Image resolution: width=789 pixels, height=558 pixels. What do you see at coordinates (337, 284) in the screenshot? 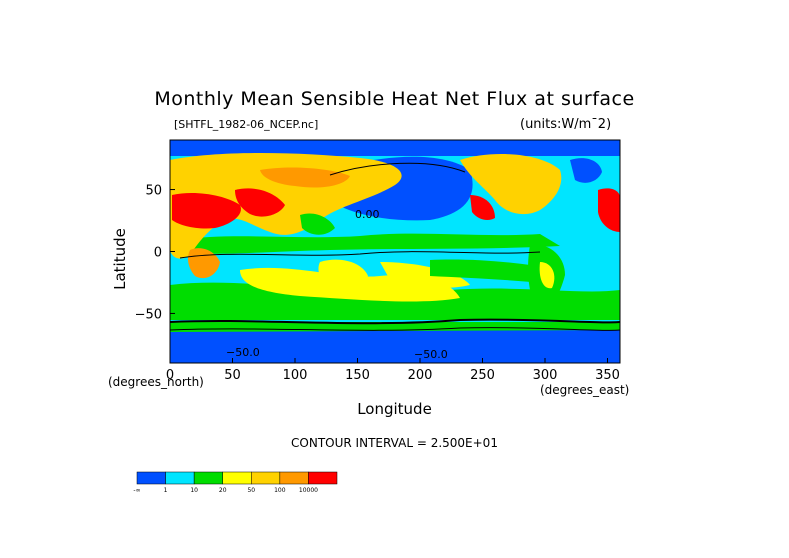
I see `contour-labels: 0.00 −50.0 −50.0` at bounding box center [337, 284].